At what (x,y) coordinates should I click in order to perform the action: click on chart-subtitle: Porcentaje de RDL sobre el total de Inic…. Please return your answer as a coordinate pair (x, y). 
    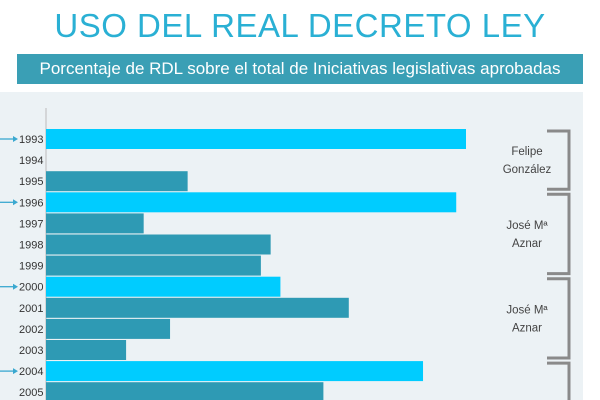
    Looking at the image, I should click on (300, 68).